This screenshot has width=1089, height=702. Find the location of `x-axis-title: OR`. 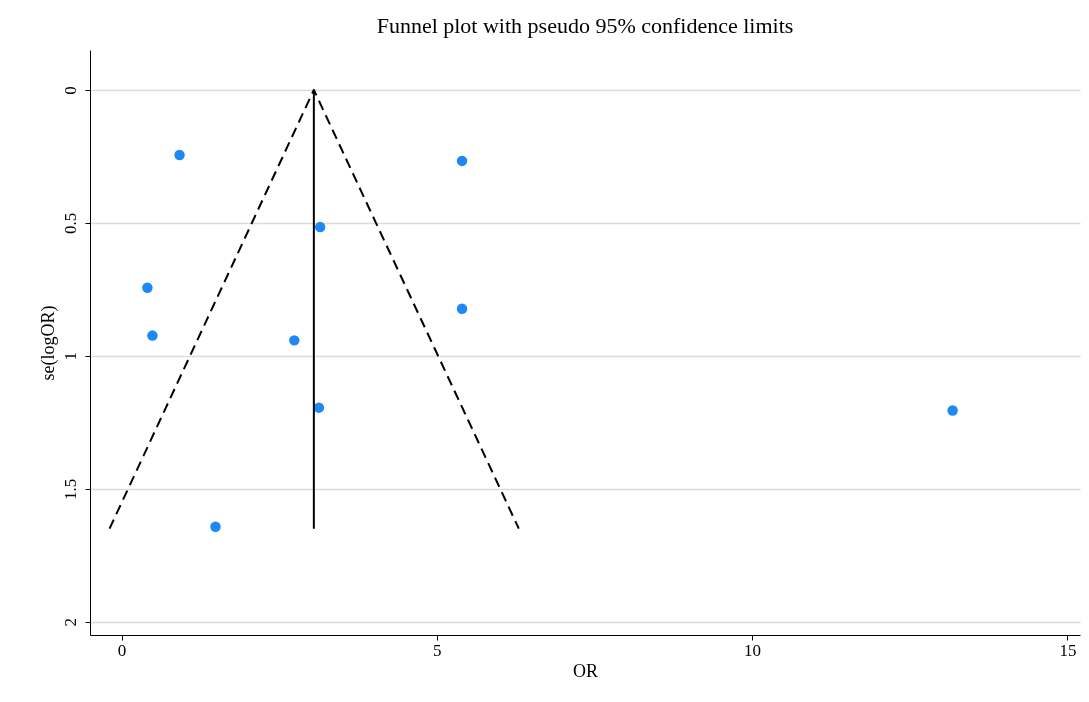

x-axis-title: OR is located at coordinates (585, 670).